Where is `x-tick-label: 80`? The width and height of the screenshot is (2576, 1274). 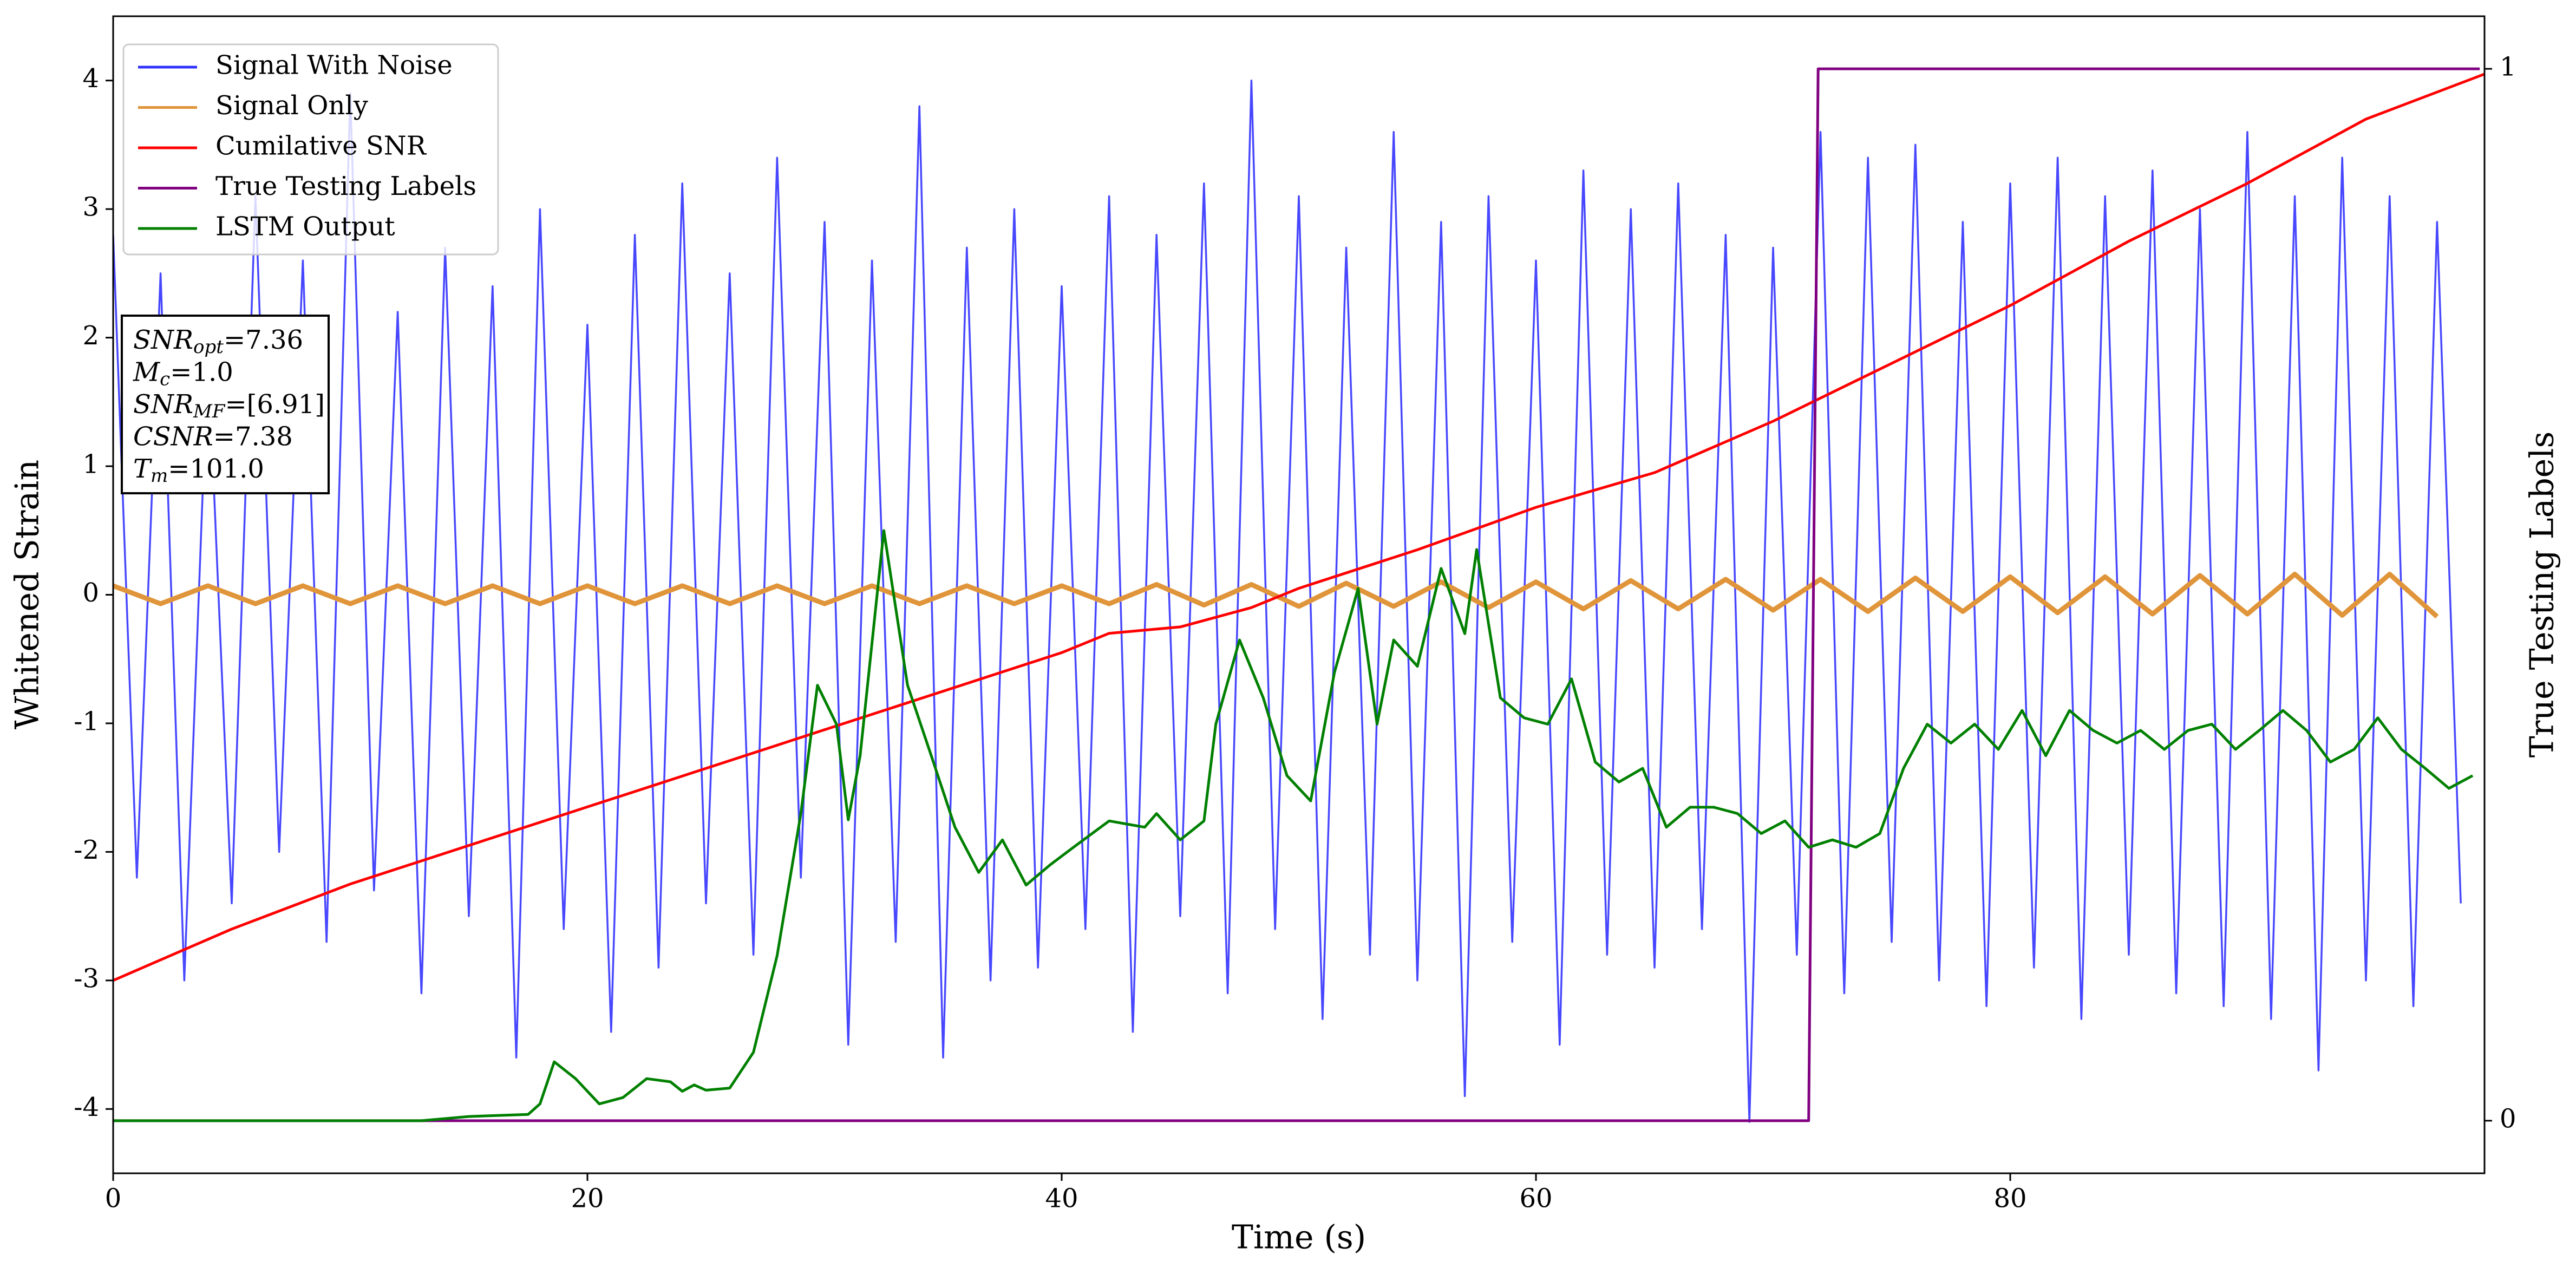
x-tick-label: 80 is located at coordinates (2009, 1199).